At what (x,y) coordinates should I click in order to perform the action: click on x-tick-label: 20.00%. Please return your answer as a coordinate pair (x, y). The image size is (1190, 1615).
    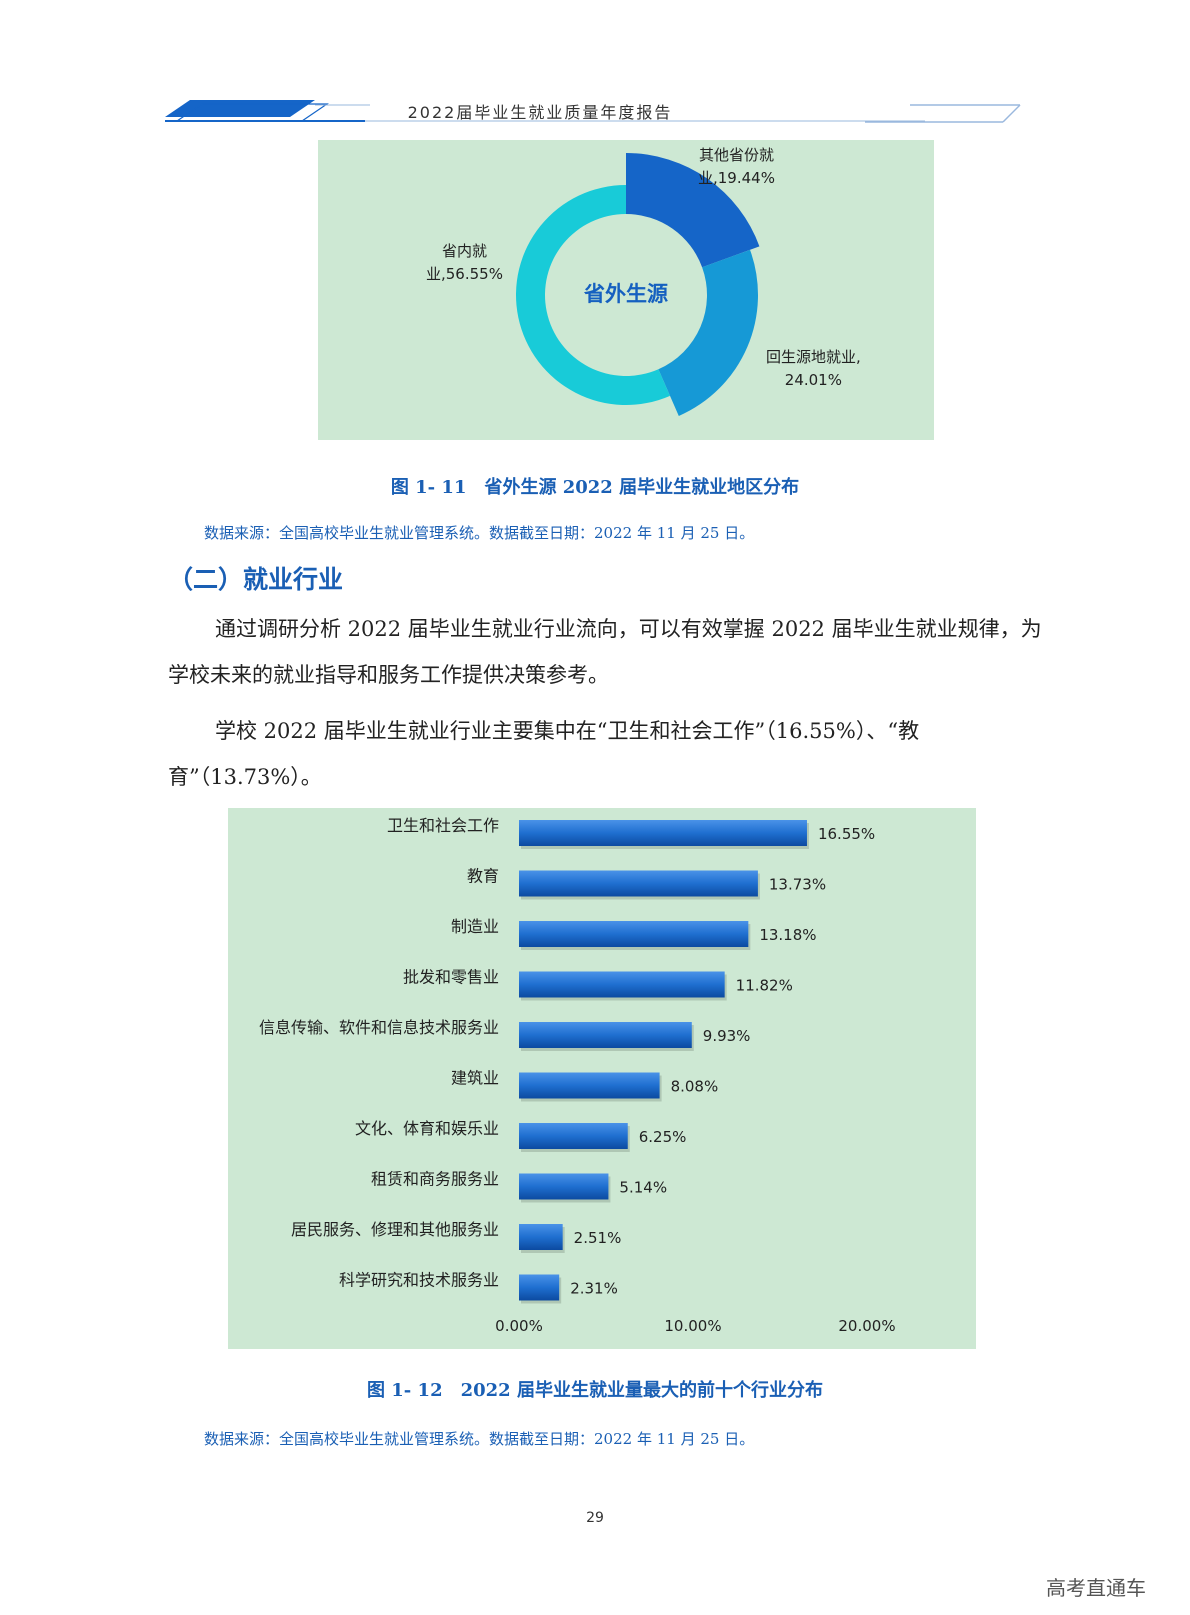
    Looking at the image, I should click on (866, 1326).